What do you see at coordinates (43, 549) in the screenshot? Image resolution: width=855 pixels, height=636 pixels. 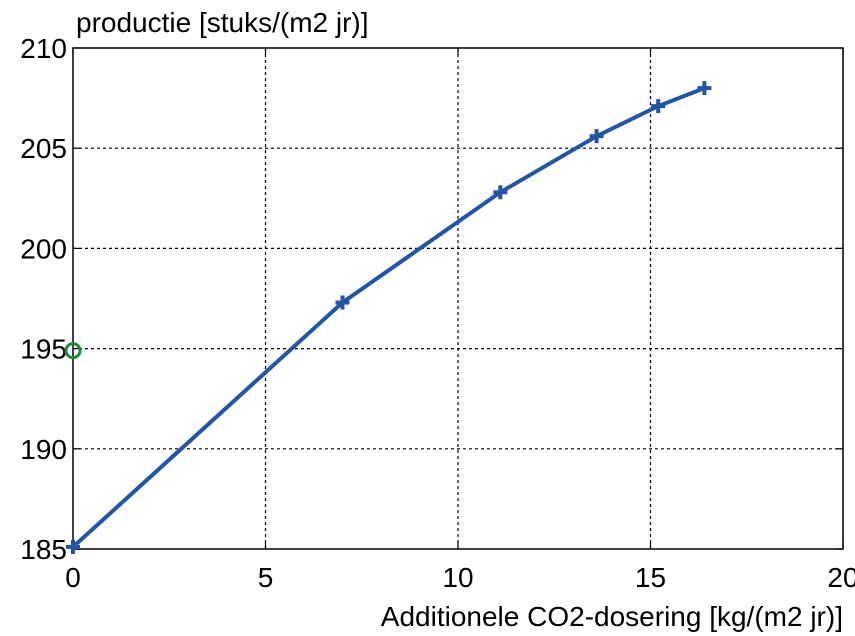 I see `y-tick-label: 185` at bounding box center [43, 549].